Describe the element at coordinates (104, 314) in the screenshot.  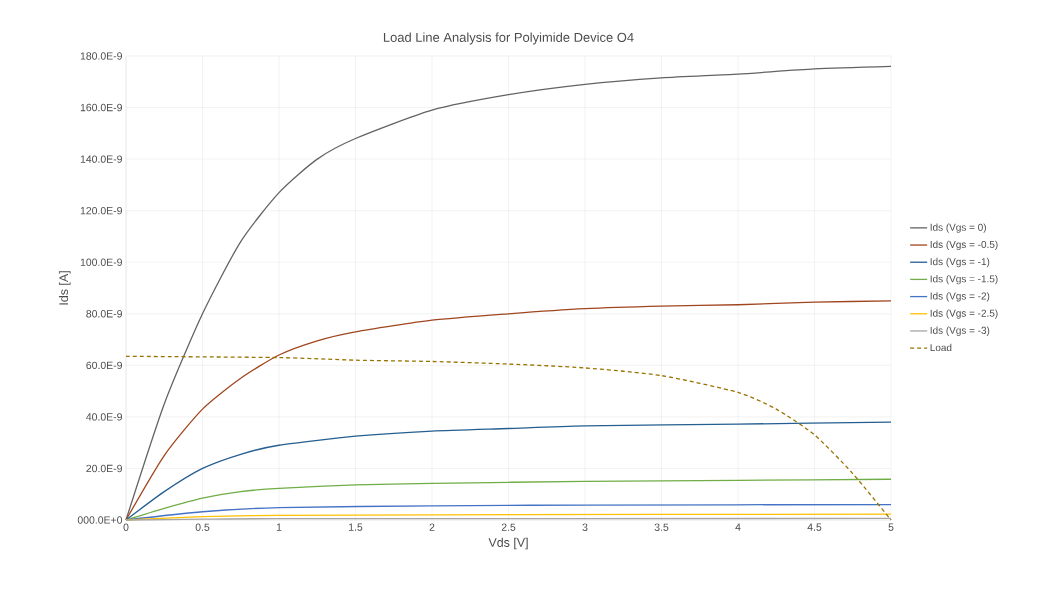
I see `y-tick-label: 80.0E-9` at that location.